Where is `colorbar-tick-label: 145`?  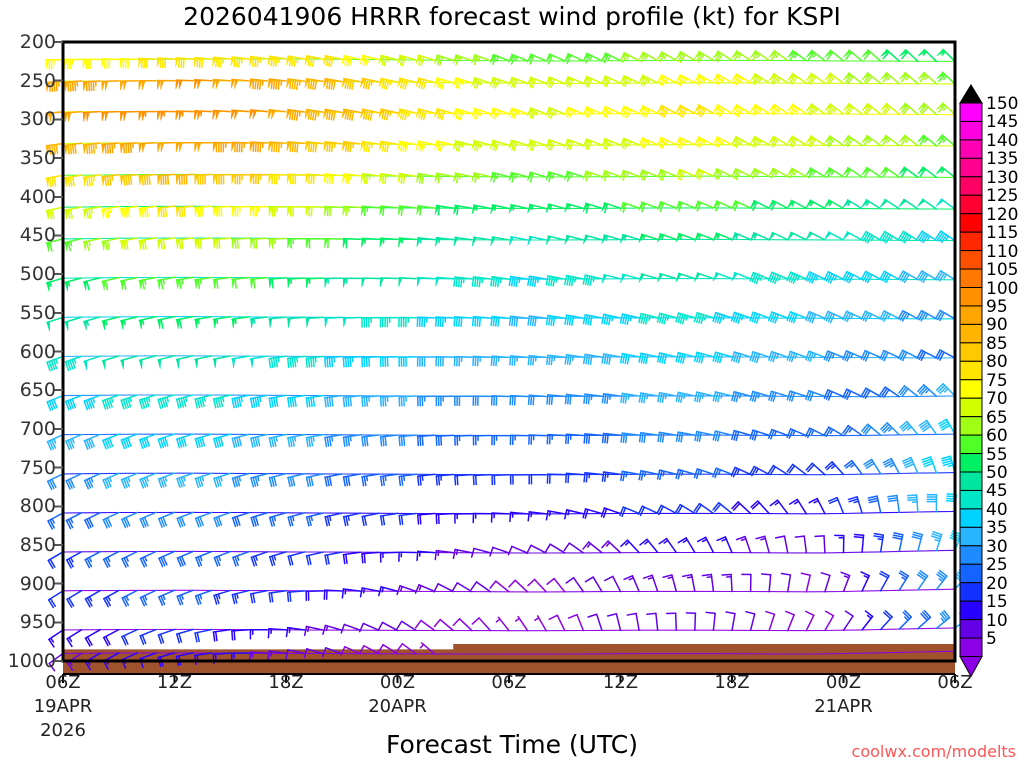
colorbar-tick-label: 145 is located at coordinates (1002, 122).